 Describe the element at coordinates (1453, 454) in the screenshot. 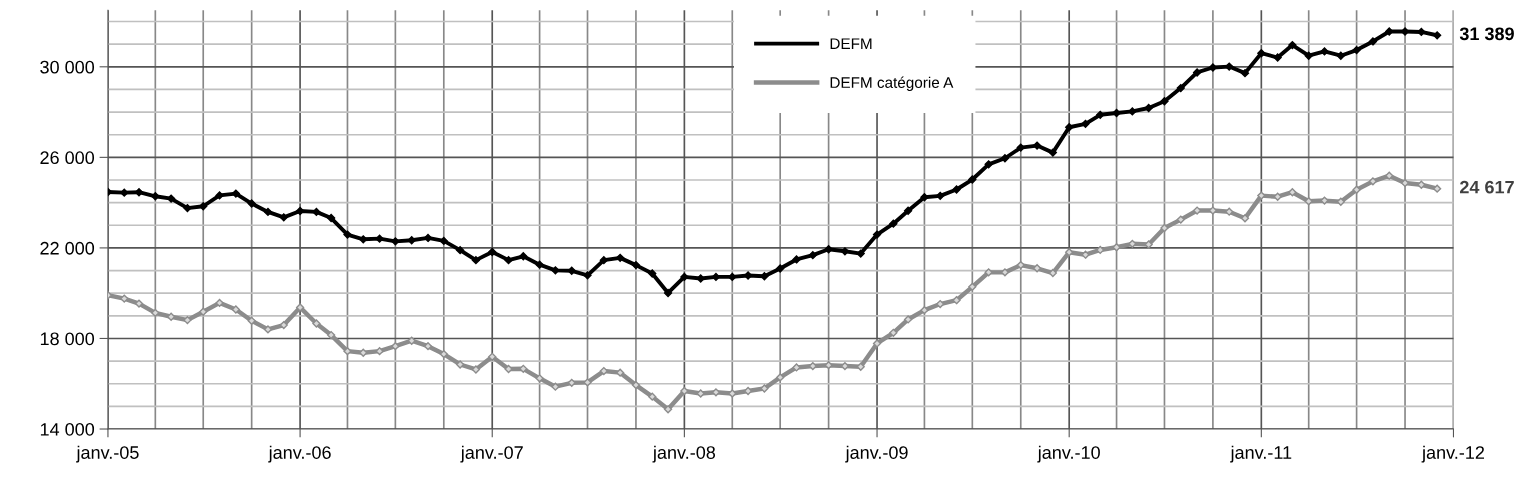

I see `x-tick-label: janv.-12` at that location.